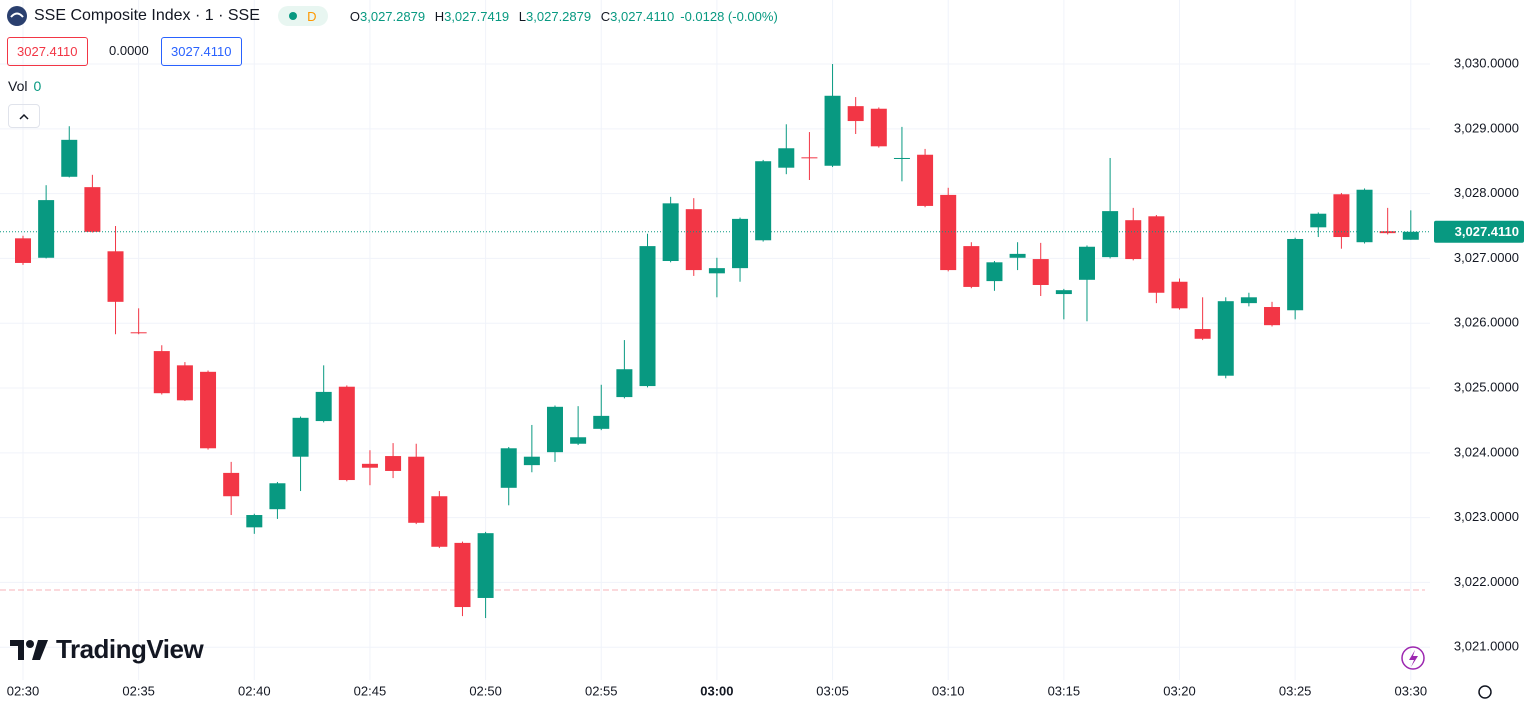 The height and width of the screenshot is (706, 1525). What do you see at coordinates (1486, 127) in the screenshot?
I see `y-tick-label: 3,029.0000` at bounding box center [1486, 127].